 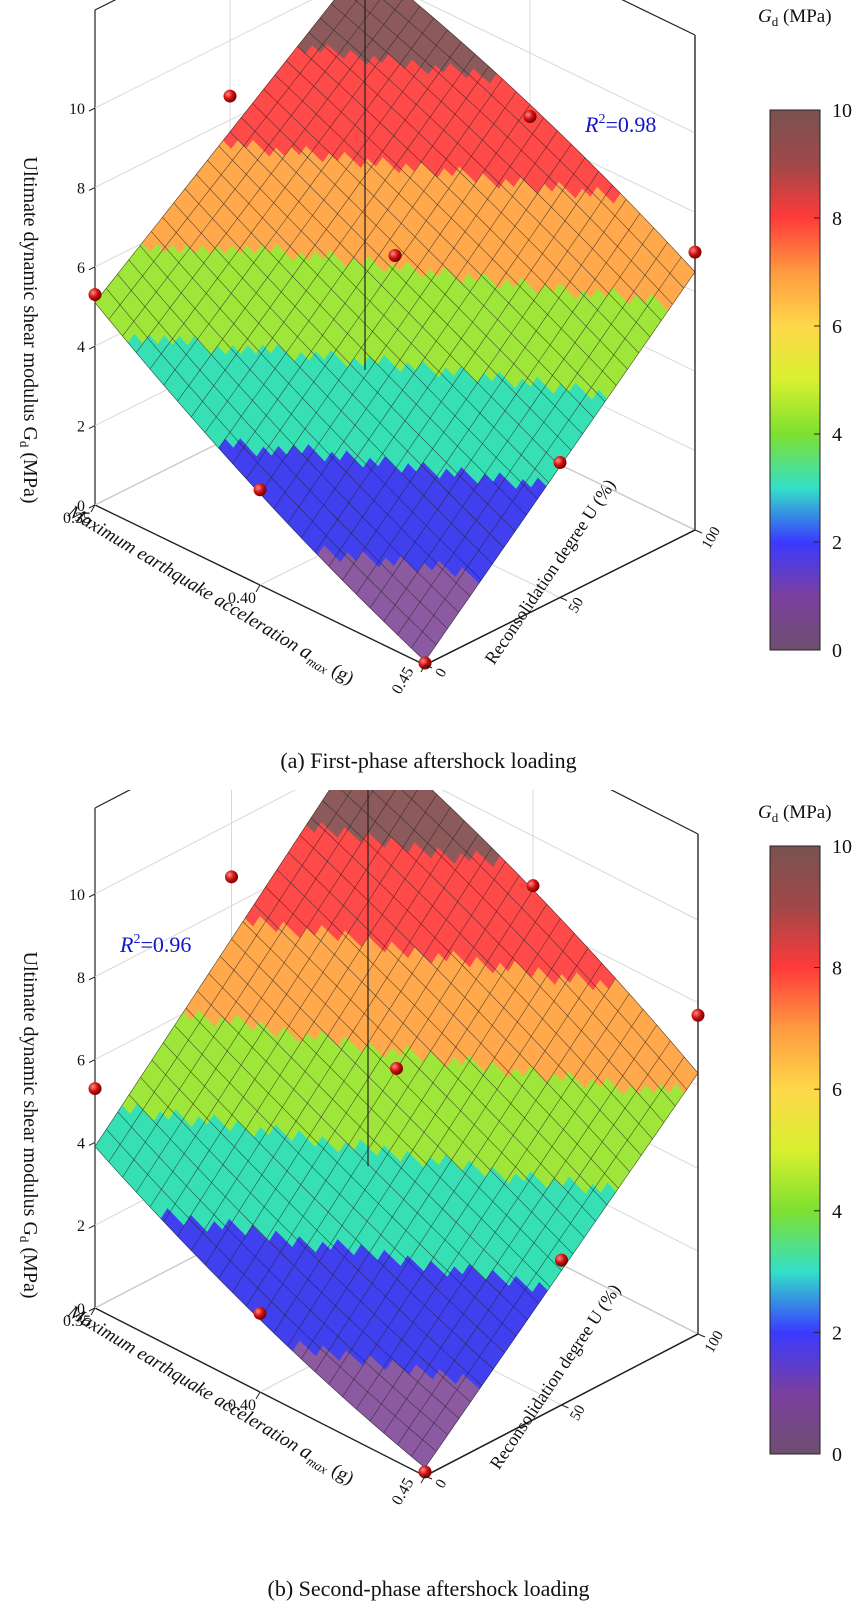 I want to click on z-gridline, so click(x=396, y=855).